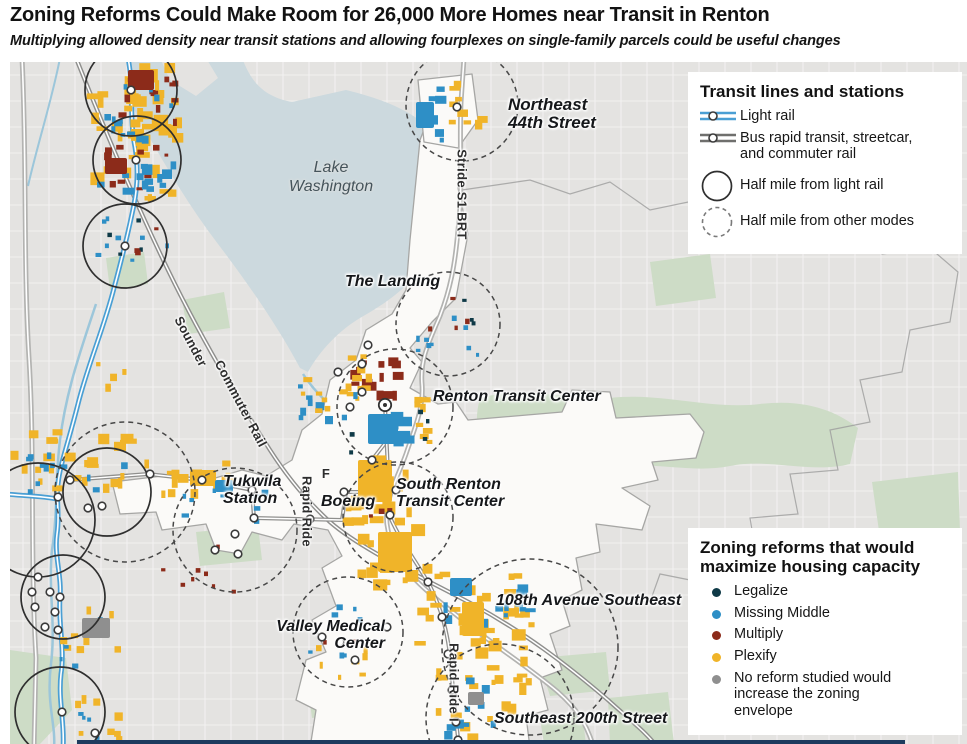  What do you see at coordinates (491, 742) in the screenshot?
I see `bottom-accent-bar` at bounding box center [491, 742].